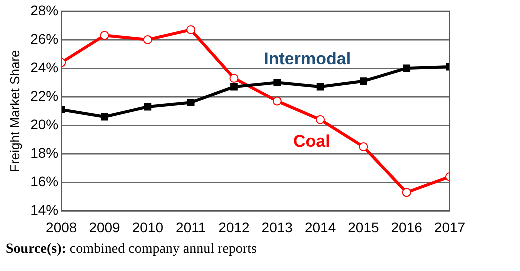 The width and height of the screenshot is (520, 271). Describe the element at coordinates (44, 67) in the screenshot. I see `y-tick-label: 24%` at that location.